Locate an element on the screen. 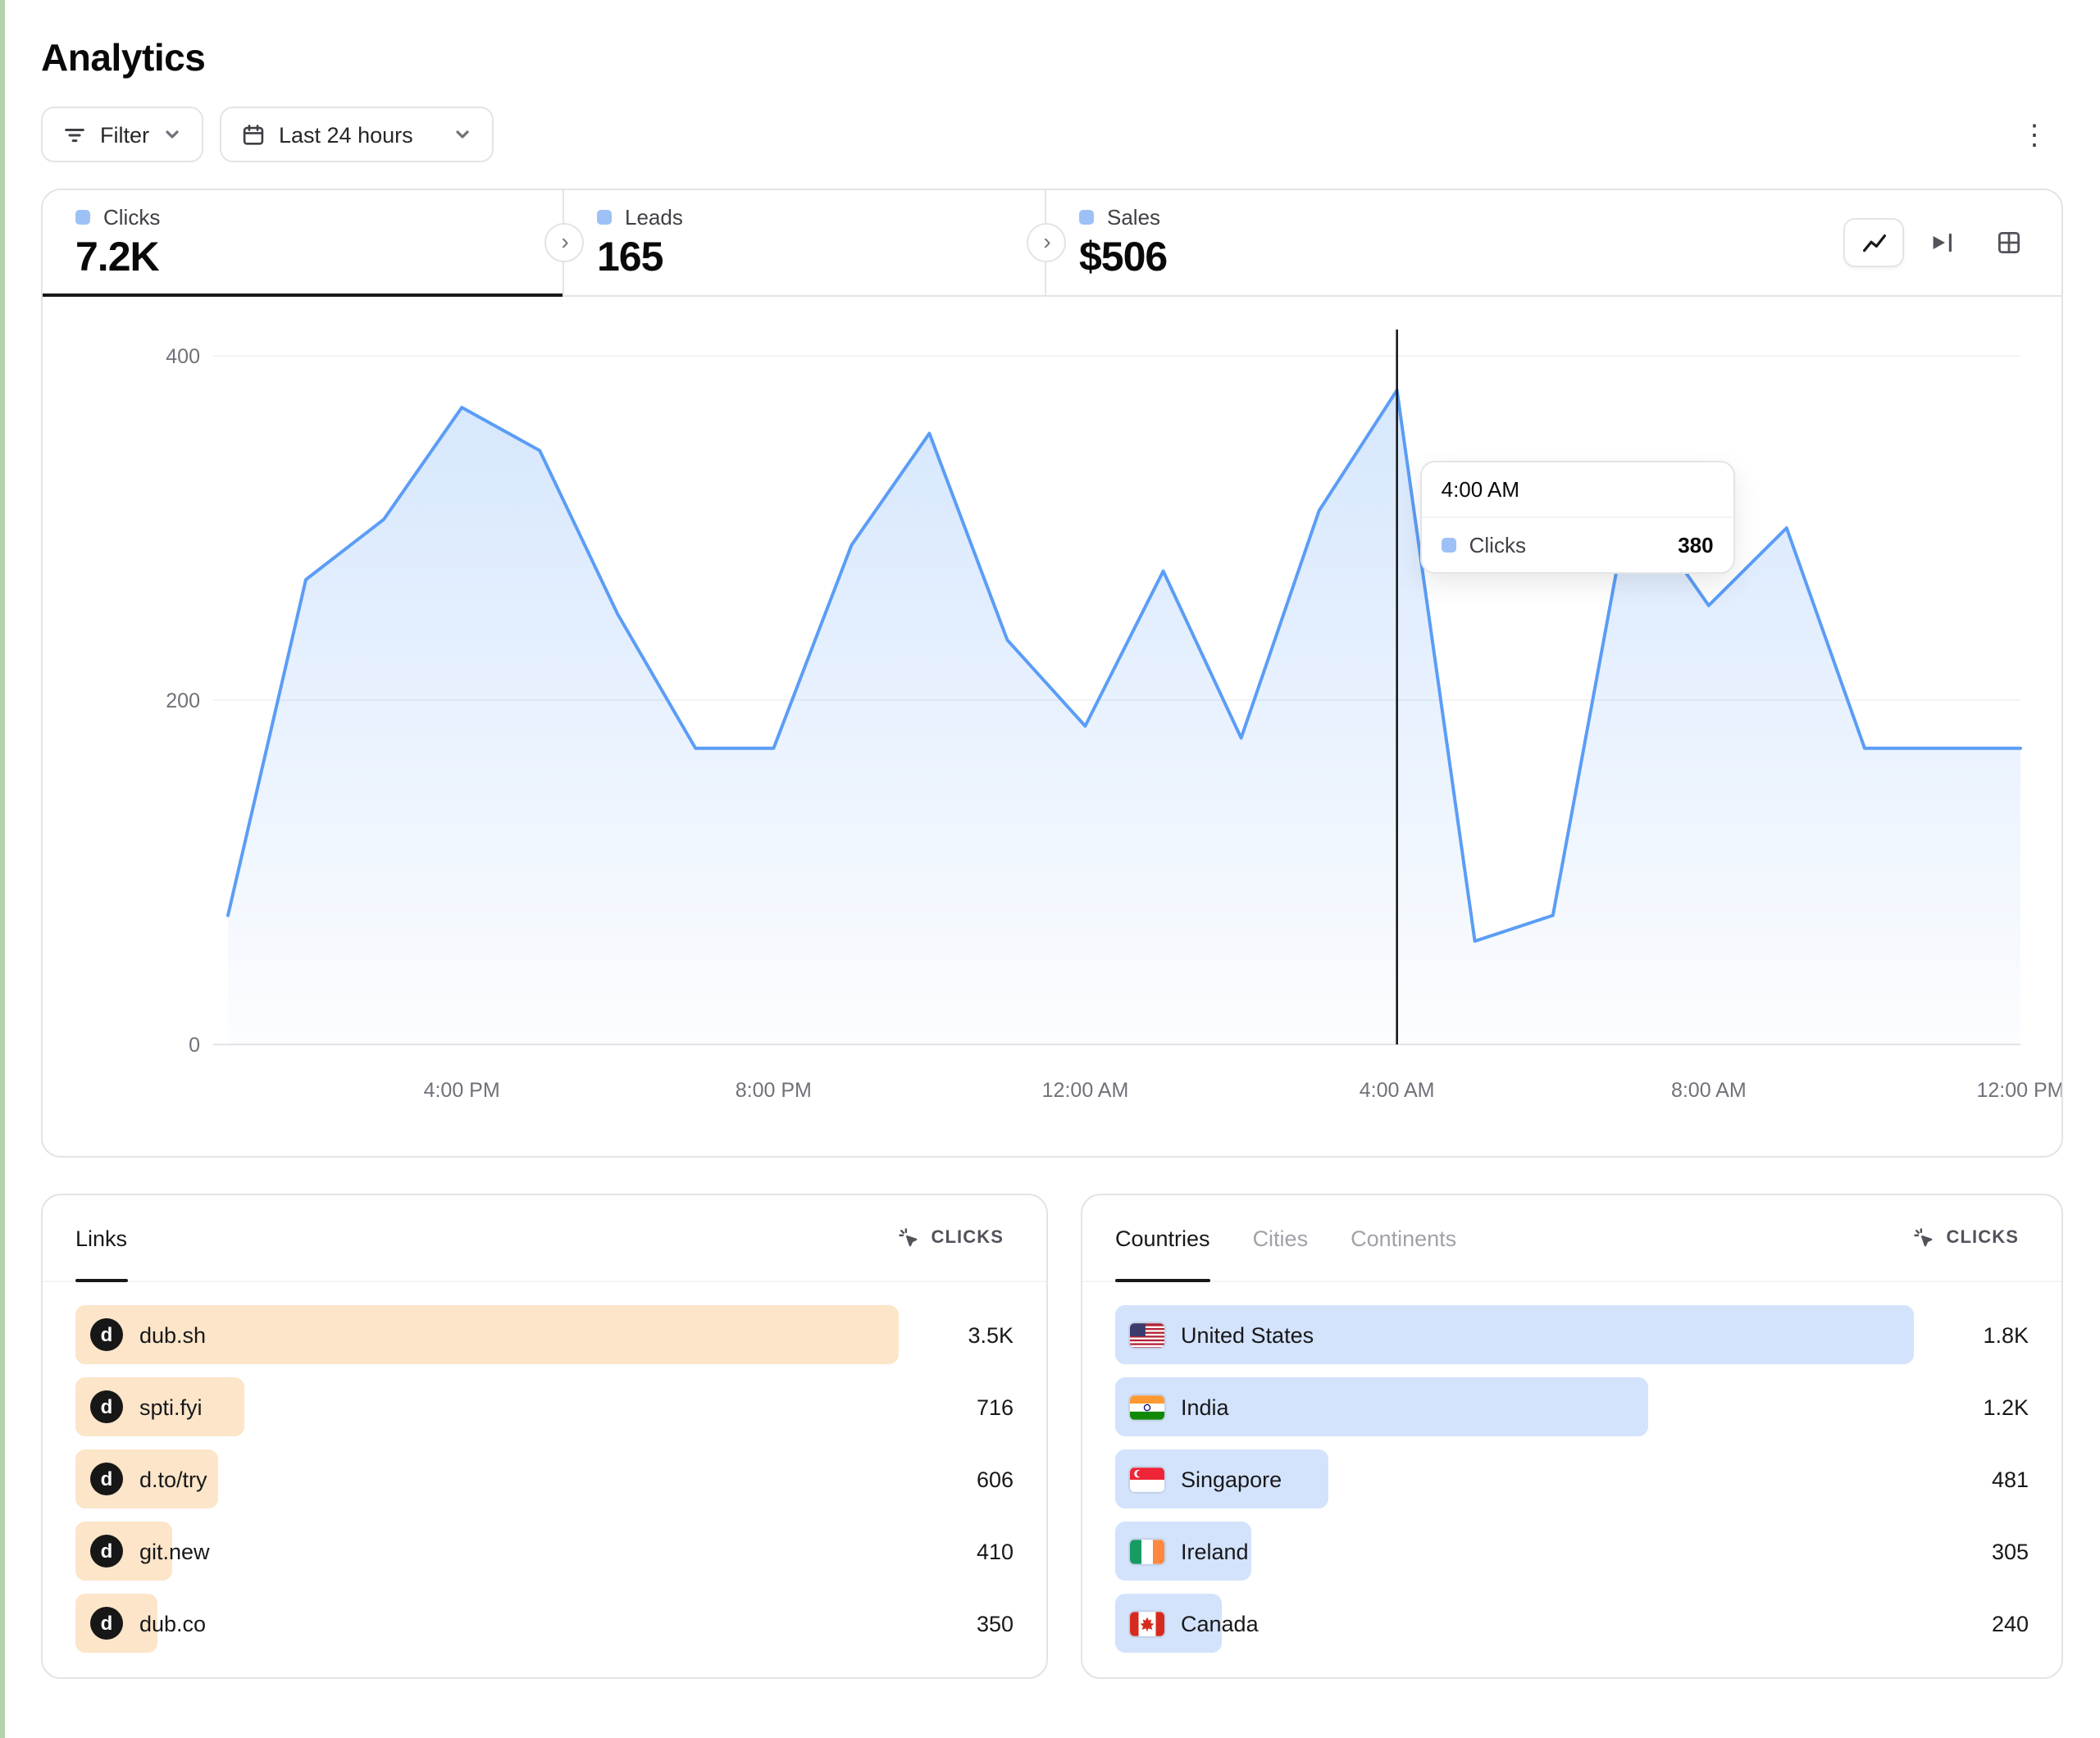  svg-text: 200 is located at coordinates (183, 700).